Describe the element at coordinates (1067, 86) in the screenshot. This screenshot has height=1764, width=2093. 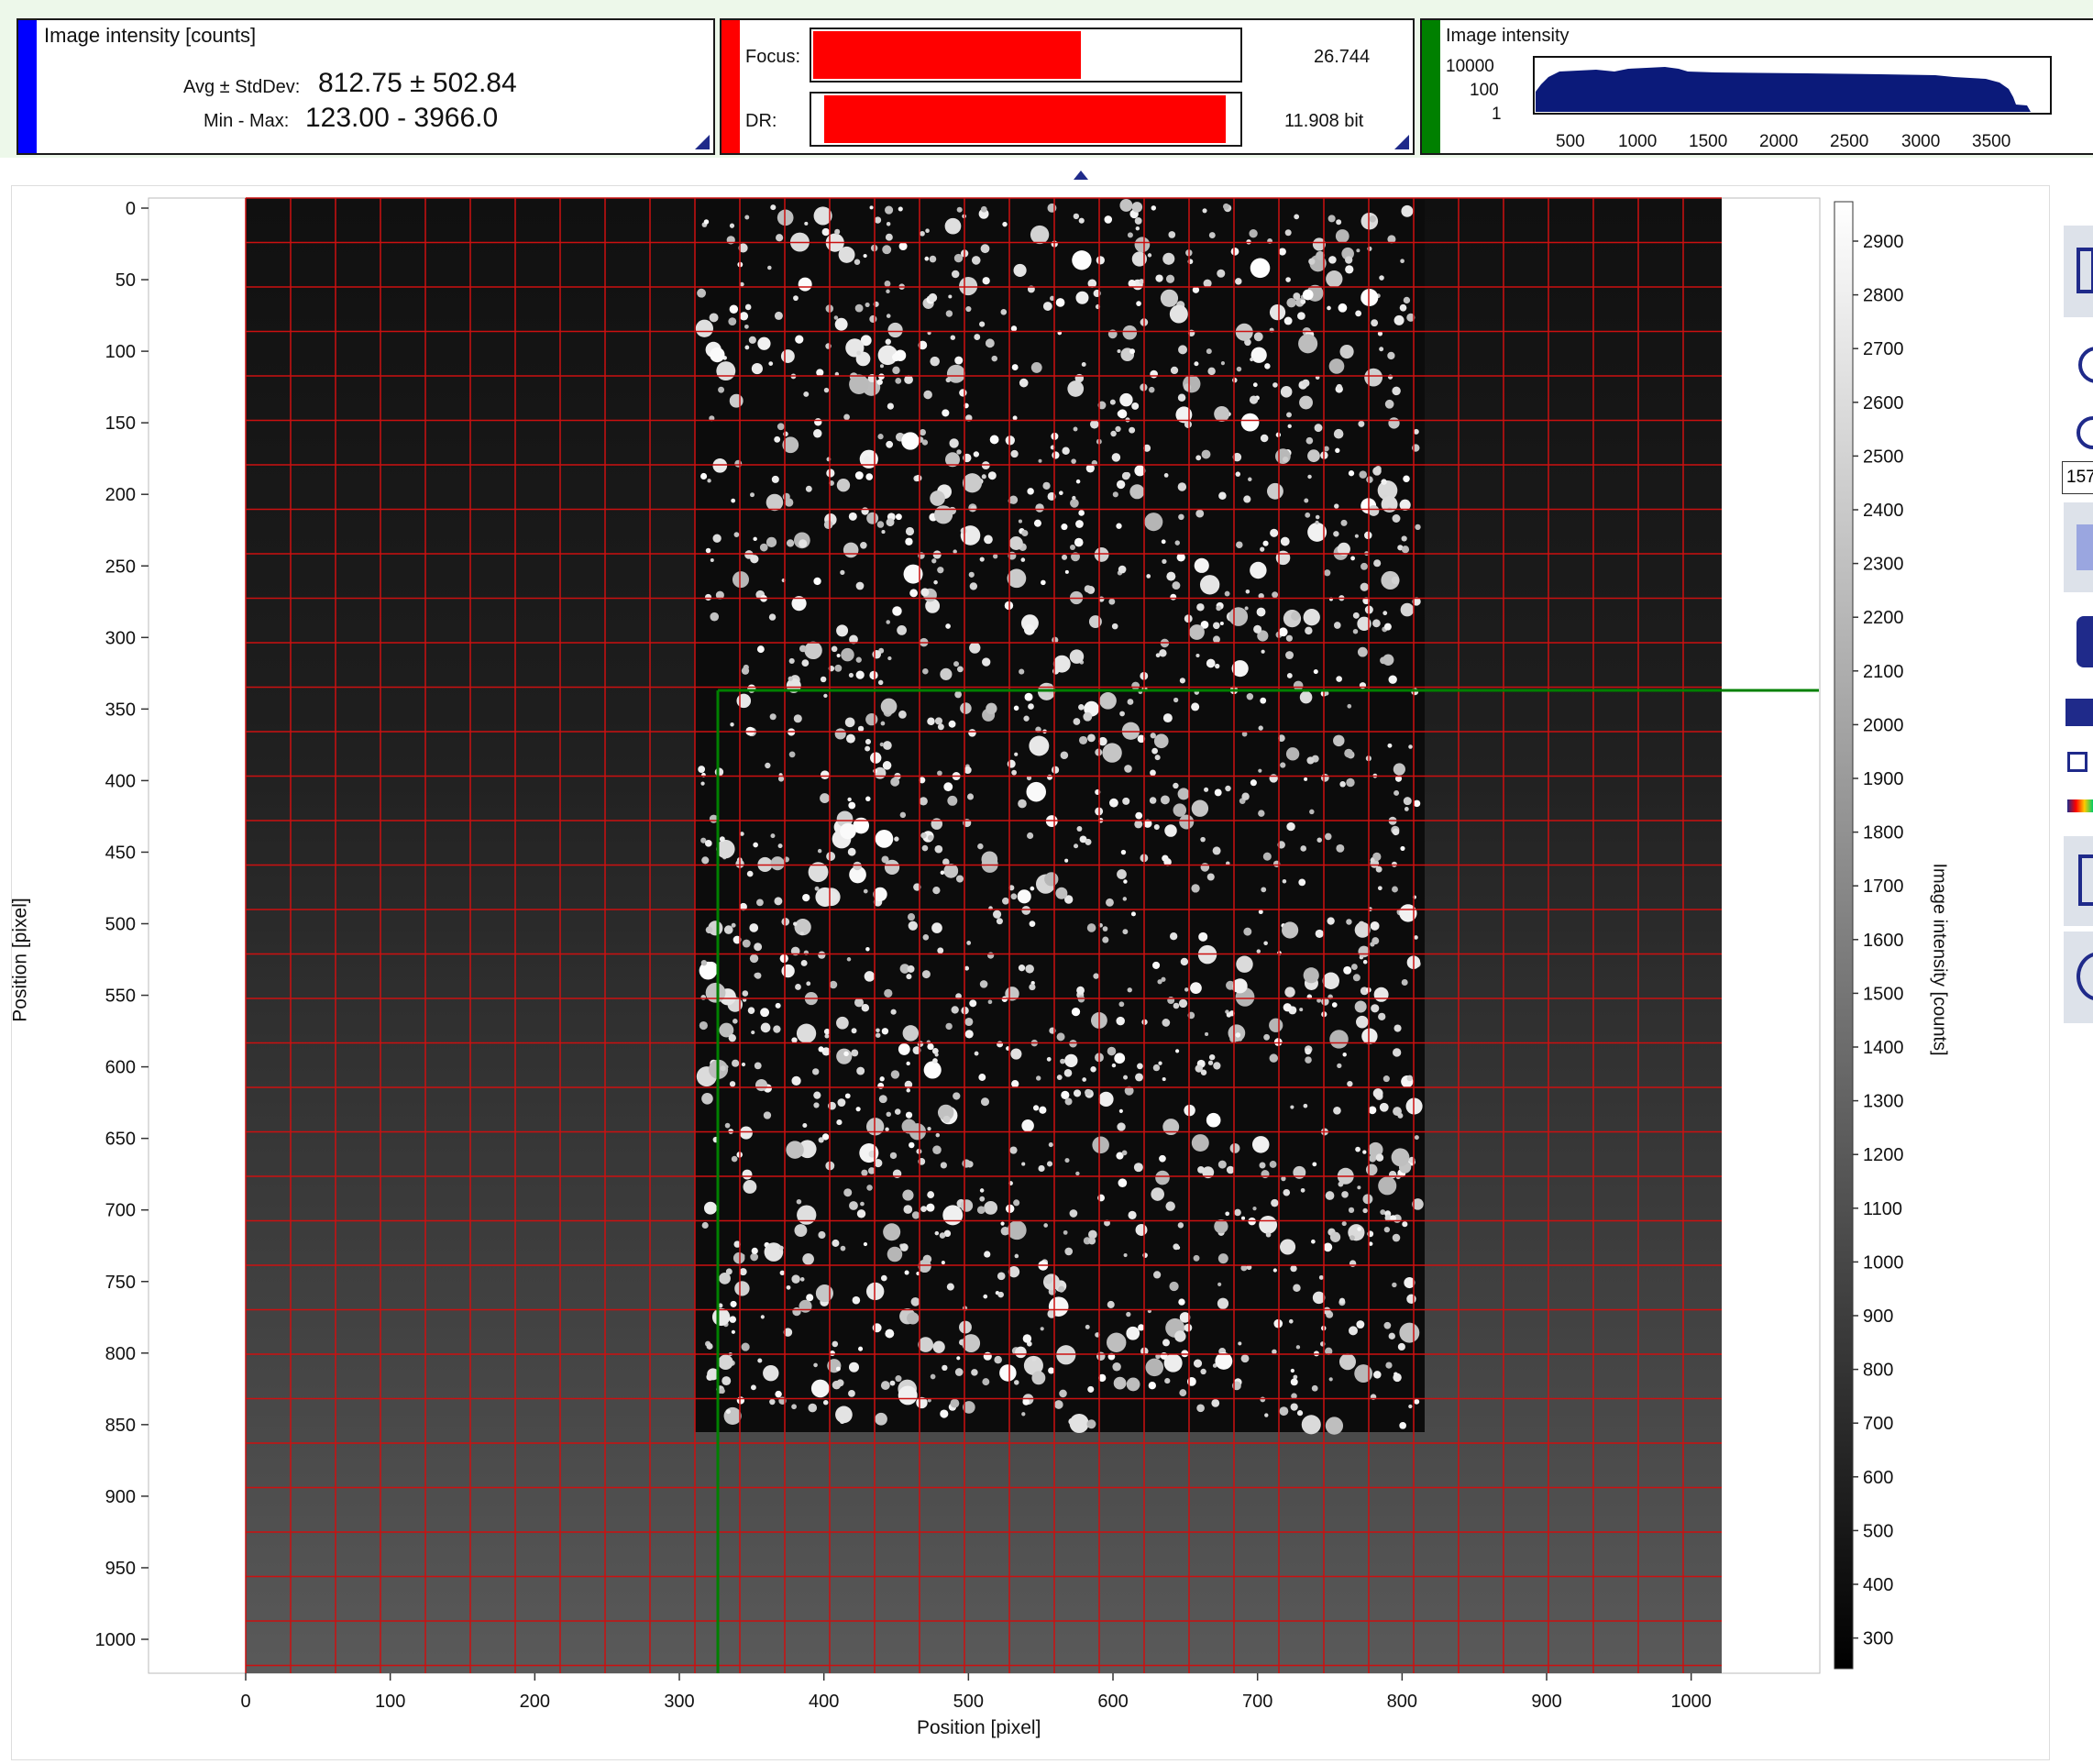
I see `focus-dr-panel: Focus: 26.744 DR: 11.908 bit` at that location.